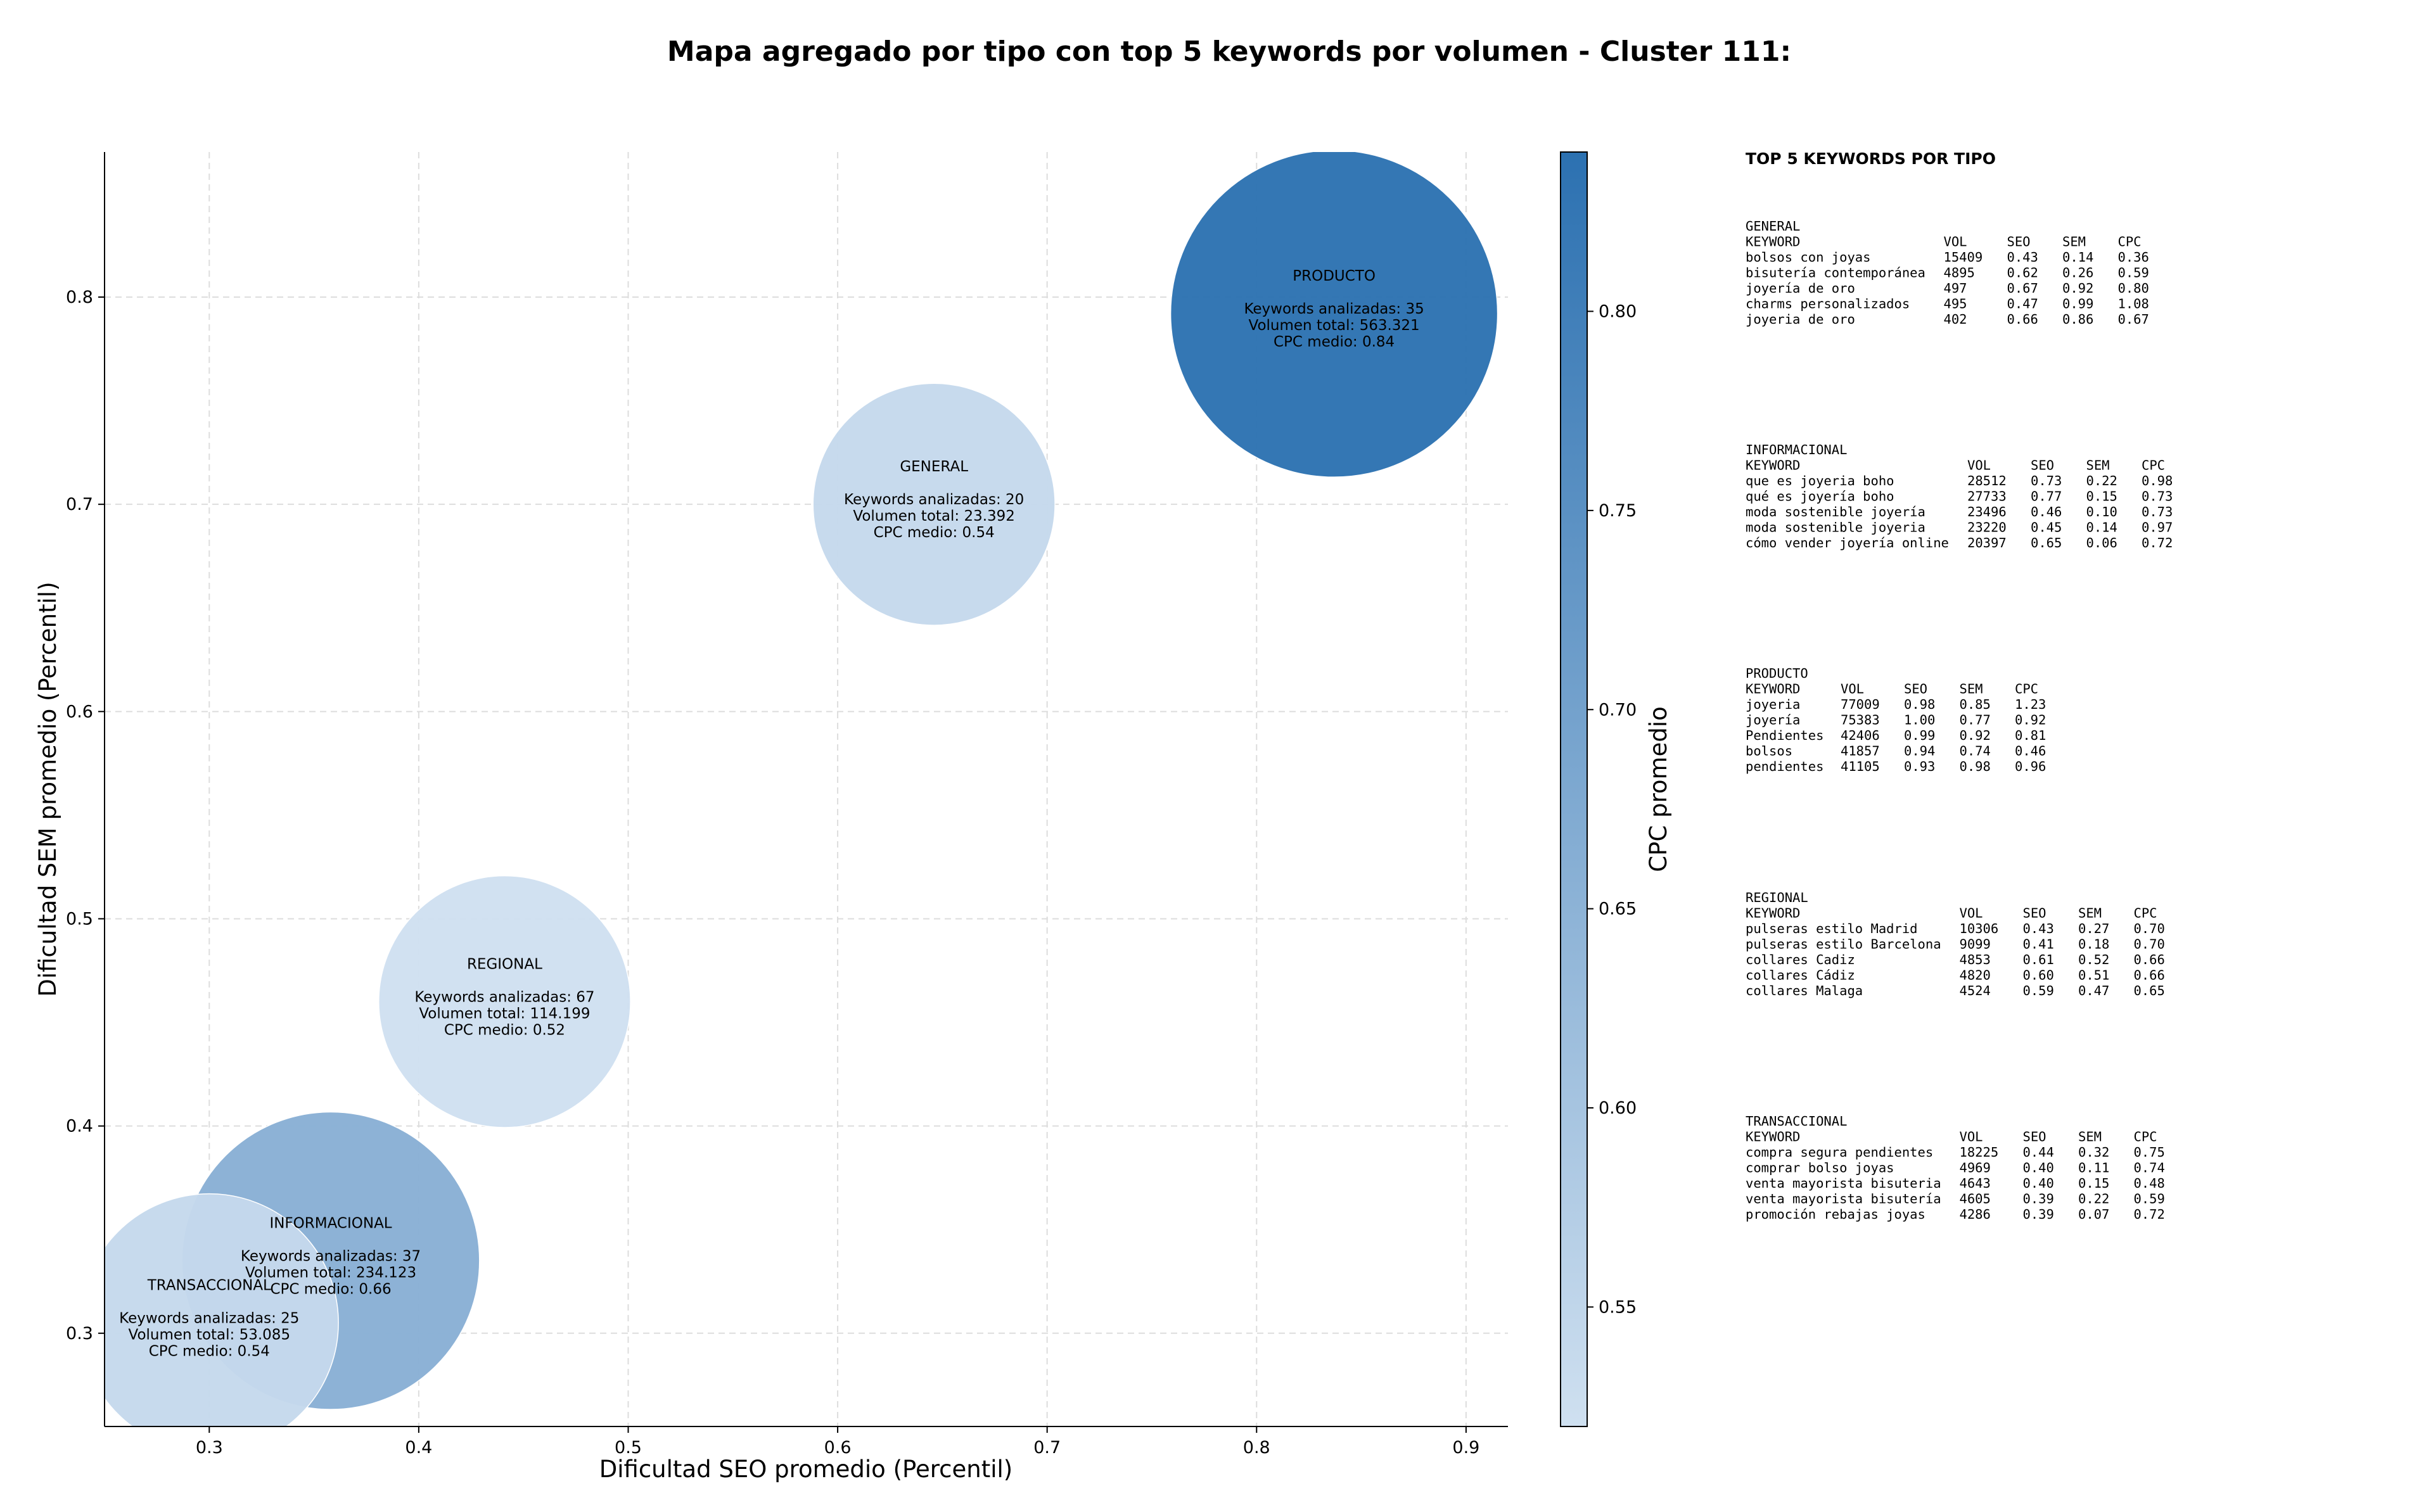  What do you see at coordinates (2093, 959) in the screenshot?
I see `keyword-table-cell: 0.52` at bounding box center [2093, 959].